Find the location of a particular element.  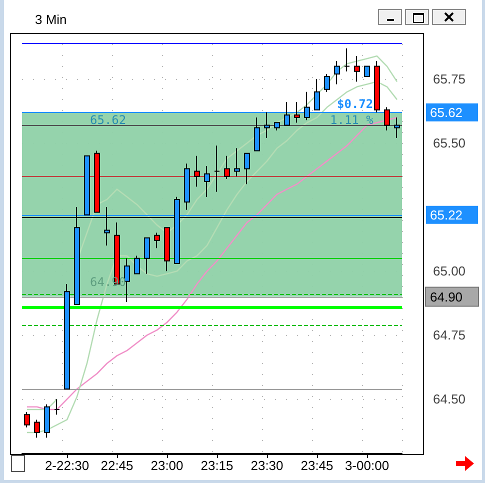

x-tick-label: 23:45 is located at coordinates (317, 465).